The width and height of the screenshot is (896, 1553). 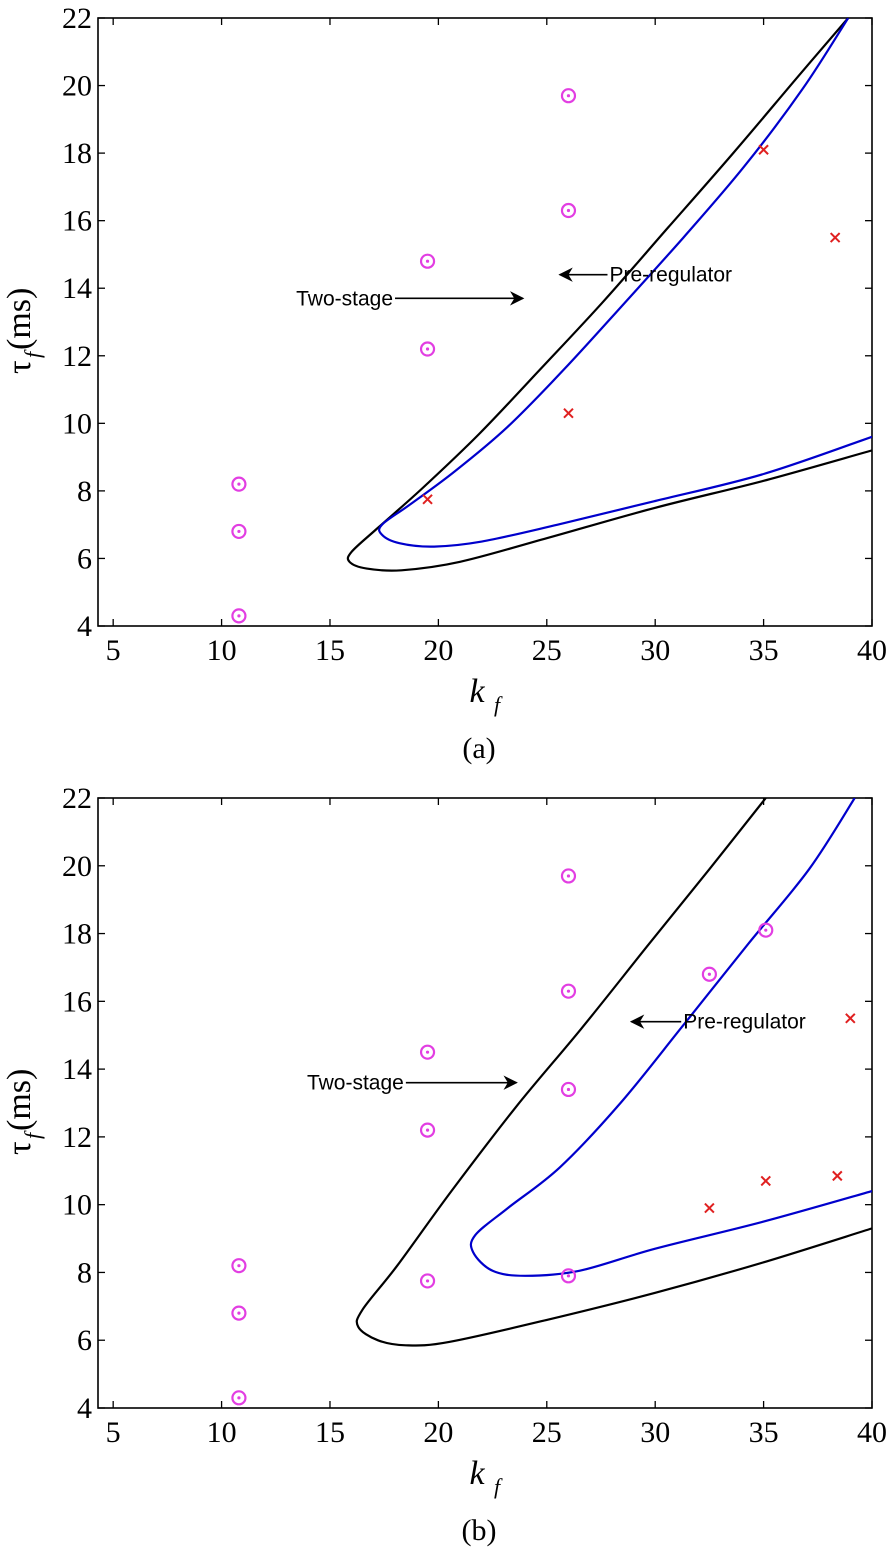 What do you see at coordinates (77, 798) in the screenshot?
I see `y-tick-label: 22` at bounding box center [77, 798].